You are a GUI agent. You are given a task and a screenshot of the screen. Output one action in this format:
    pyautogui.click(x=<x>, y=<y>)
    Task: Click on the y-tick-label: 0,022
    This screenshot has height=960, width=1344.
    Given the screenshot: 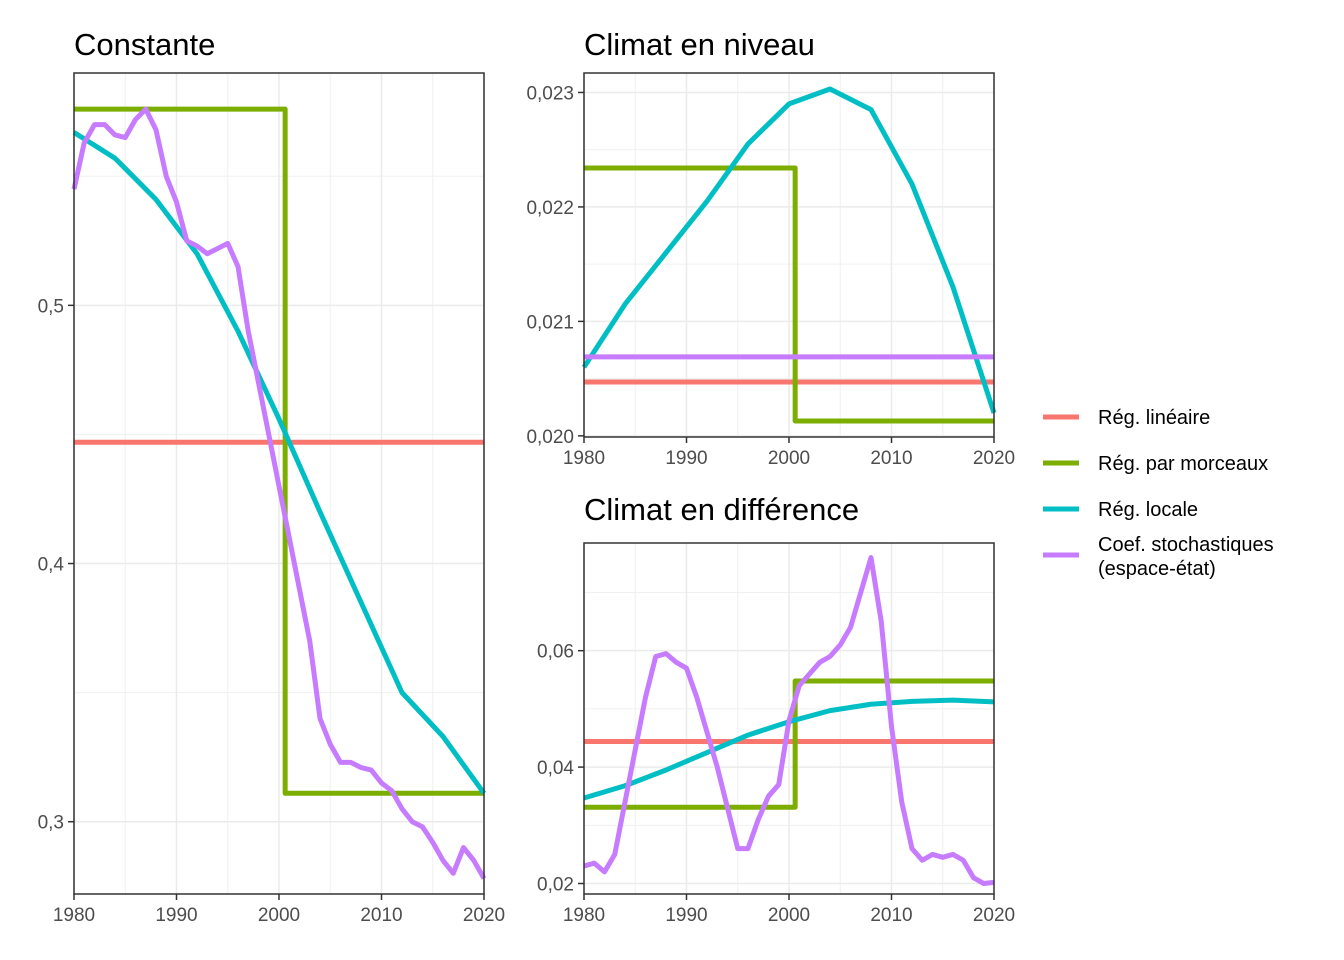 What is the action you would take?
    pyautogui.click(x=550, y=208)
    